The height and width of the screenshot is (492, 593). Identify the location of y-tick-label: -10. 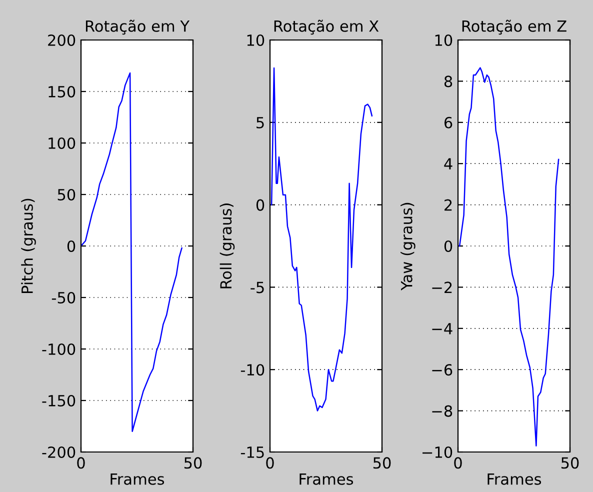
(252, 370).